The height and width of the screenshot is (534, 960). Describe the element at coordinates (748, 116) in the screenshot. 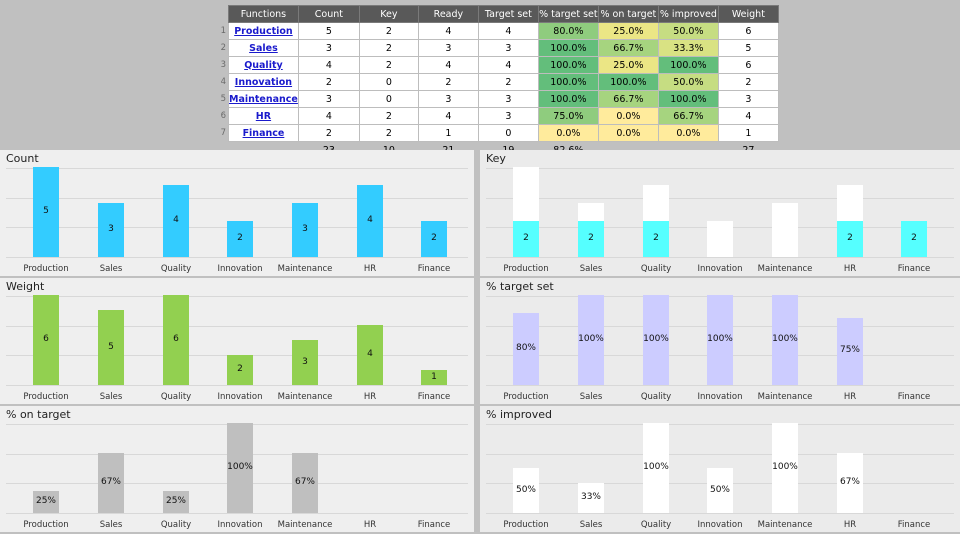

I see `weight-cell: 4` at that location.